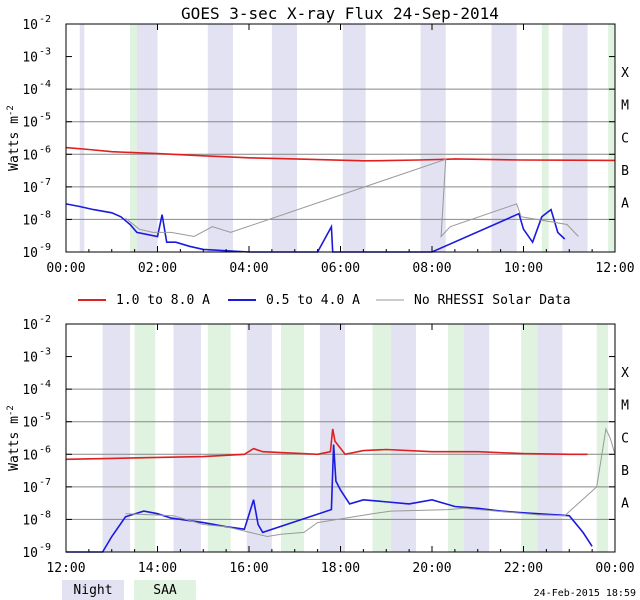 This screenshot has height=600, width=640. Describe the element at coordinates (157, 268) in the screenshot. I see `xtick-label: 02:00` at that location.